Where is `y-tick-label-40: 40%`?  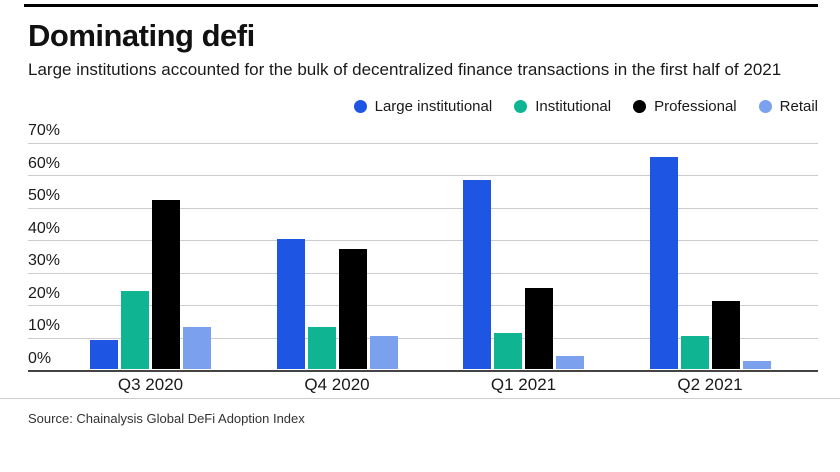
y-tick-label-40: 40% is located at coordinates (44, 228).